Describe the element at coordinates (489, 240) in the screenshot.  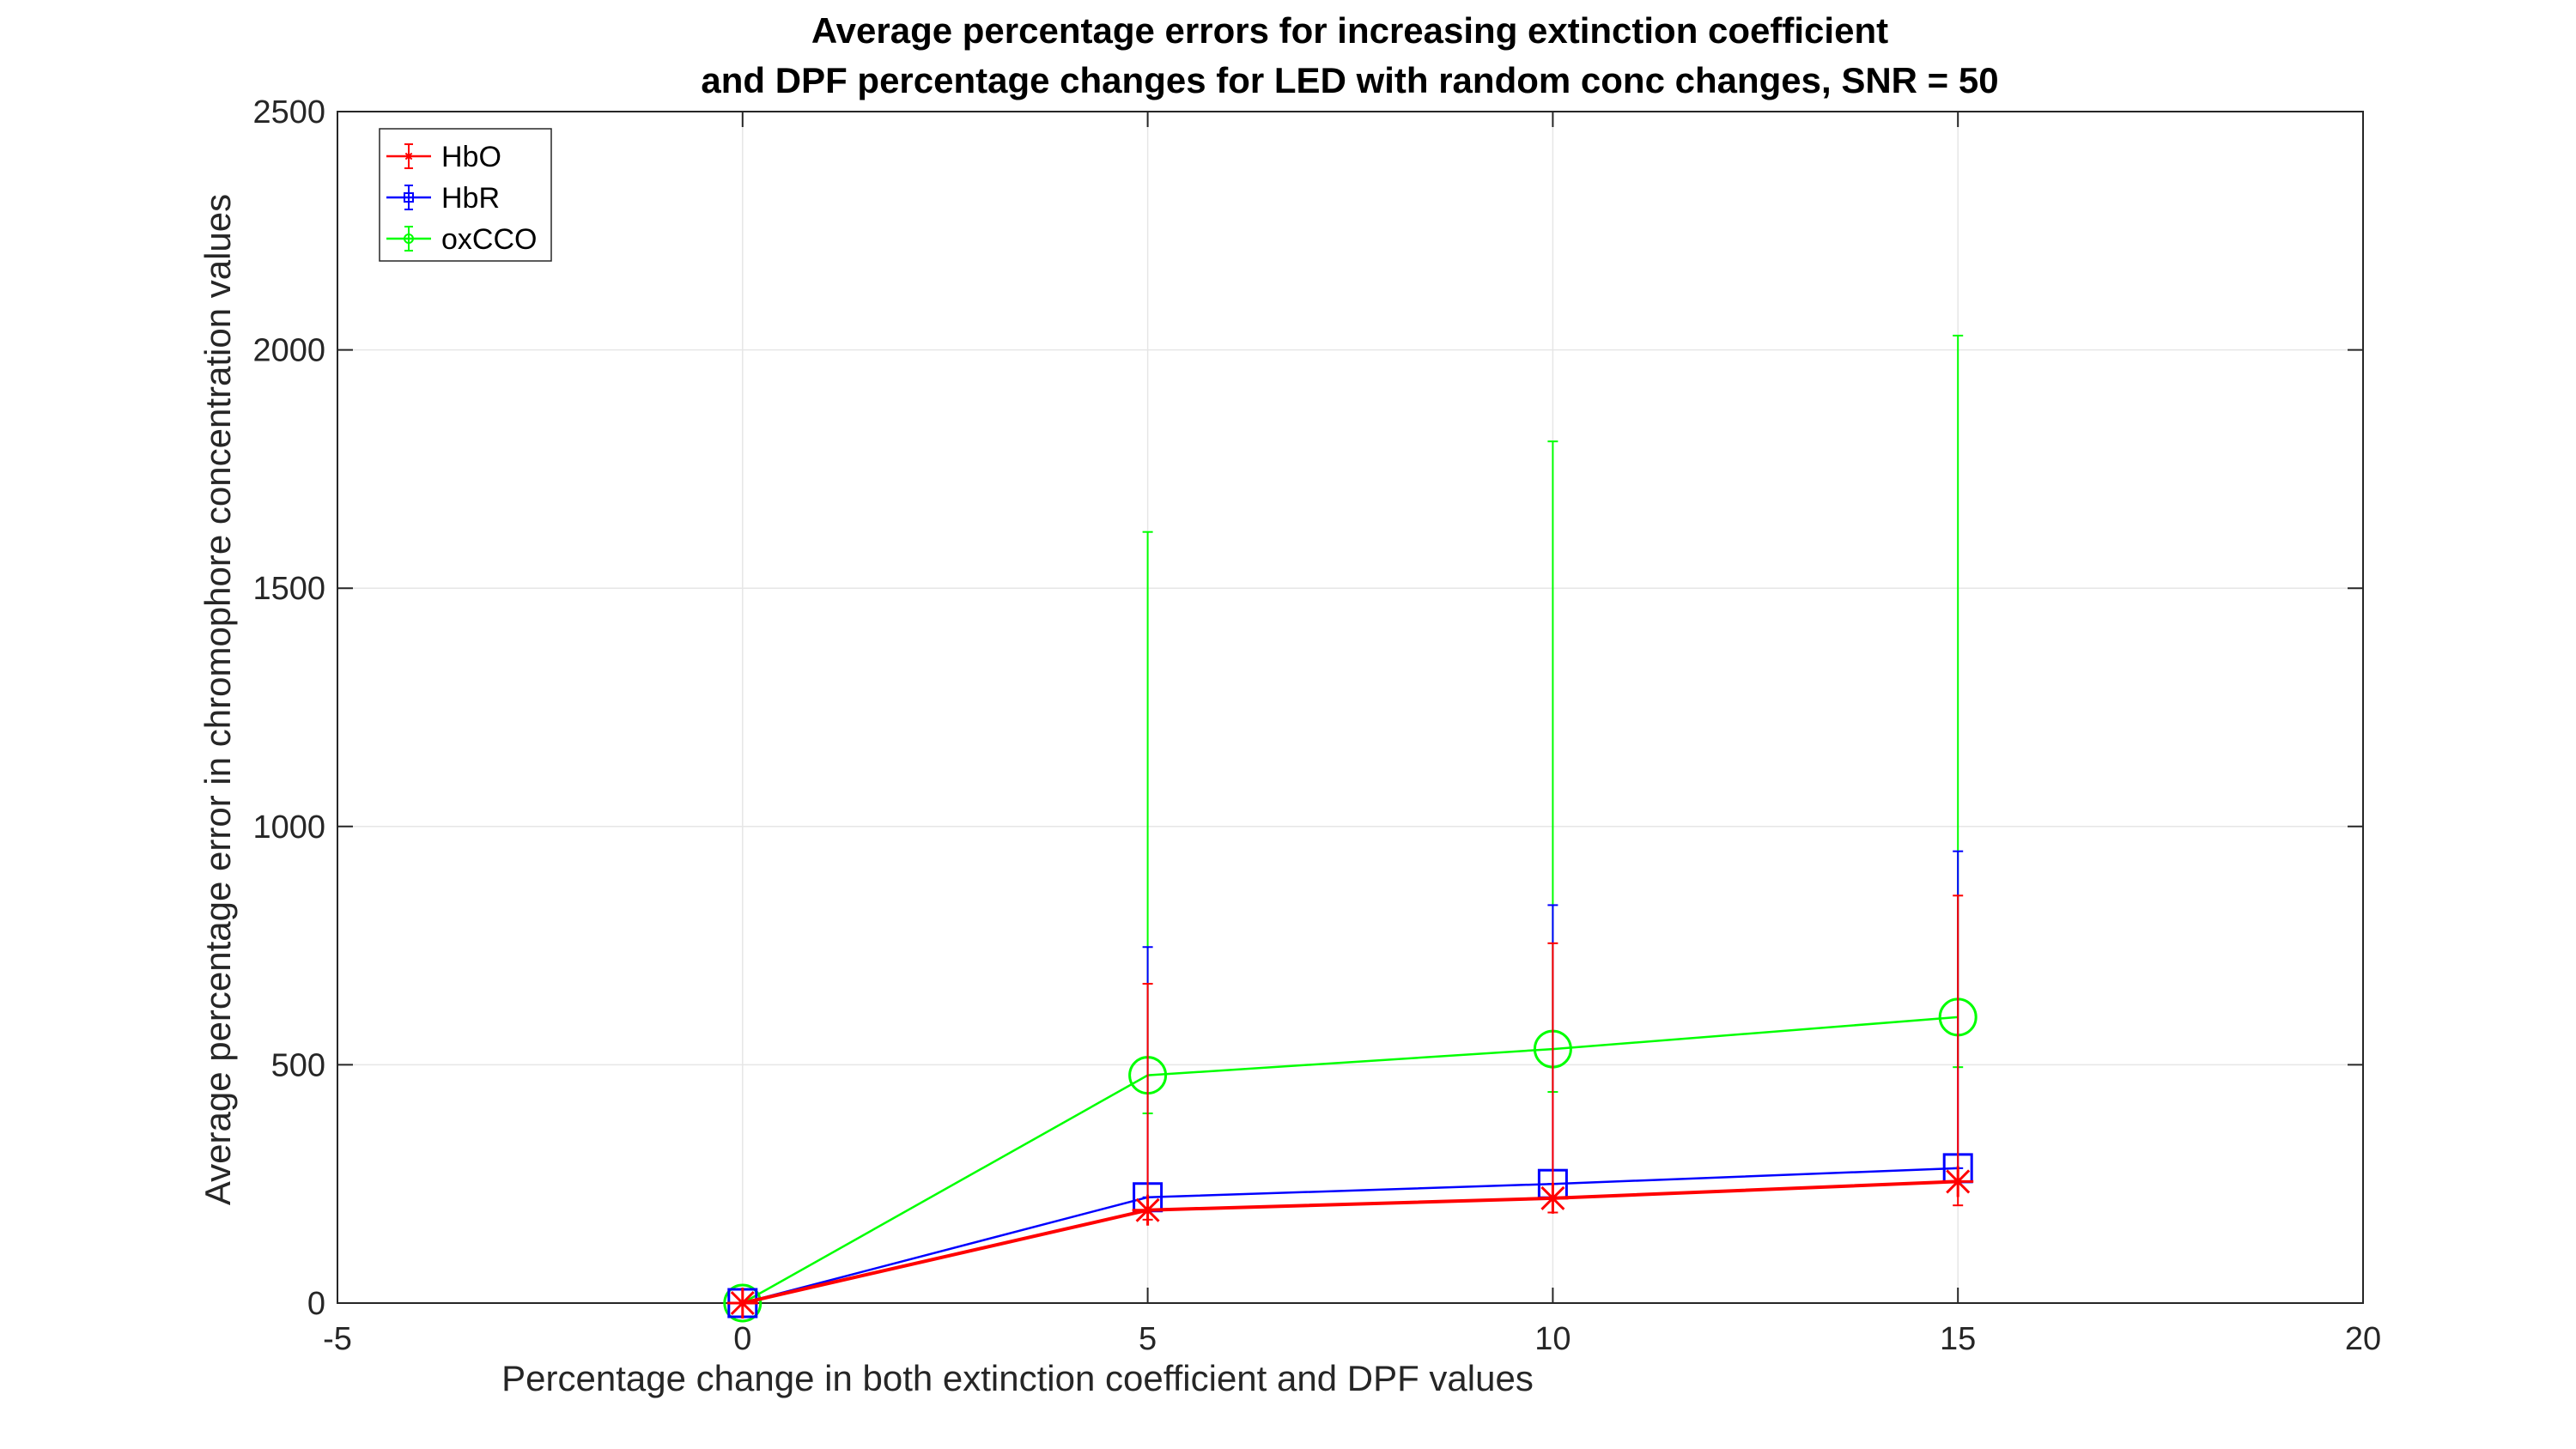
I see `legend-label: oxCCO` at that location.